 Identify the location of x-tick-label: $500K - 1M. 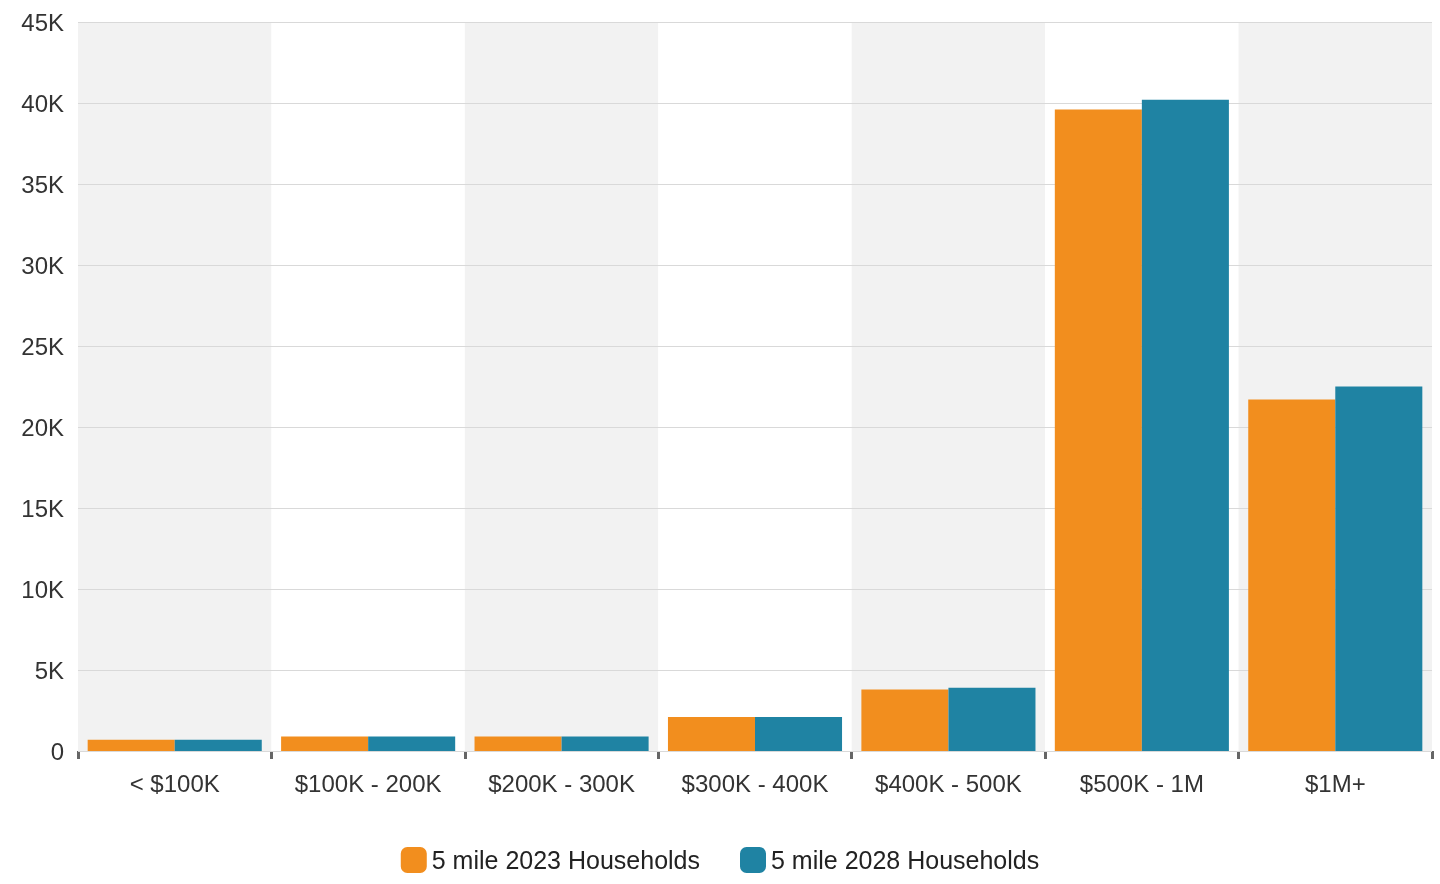
(1141, 783).